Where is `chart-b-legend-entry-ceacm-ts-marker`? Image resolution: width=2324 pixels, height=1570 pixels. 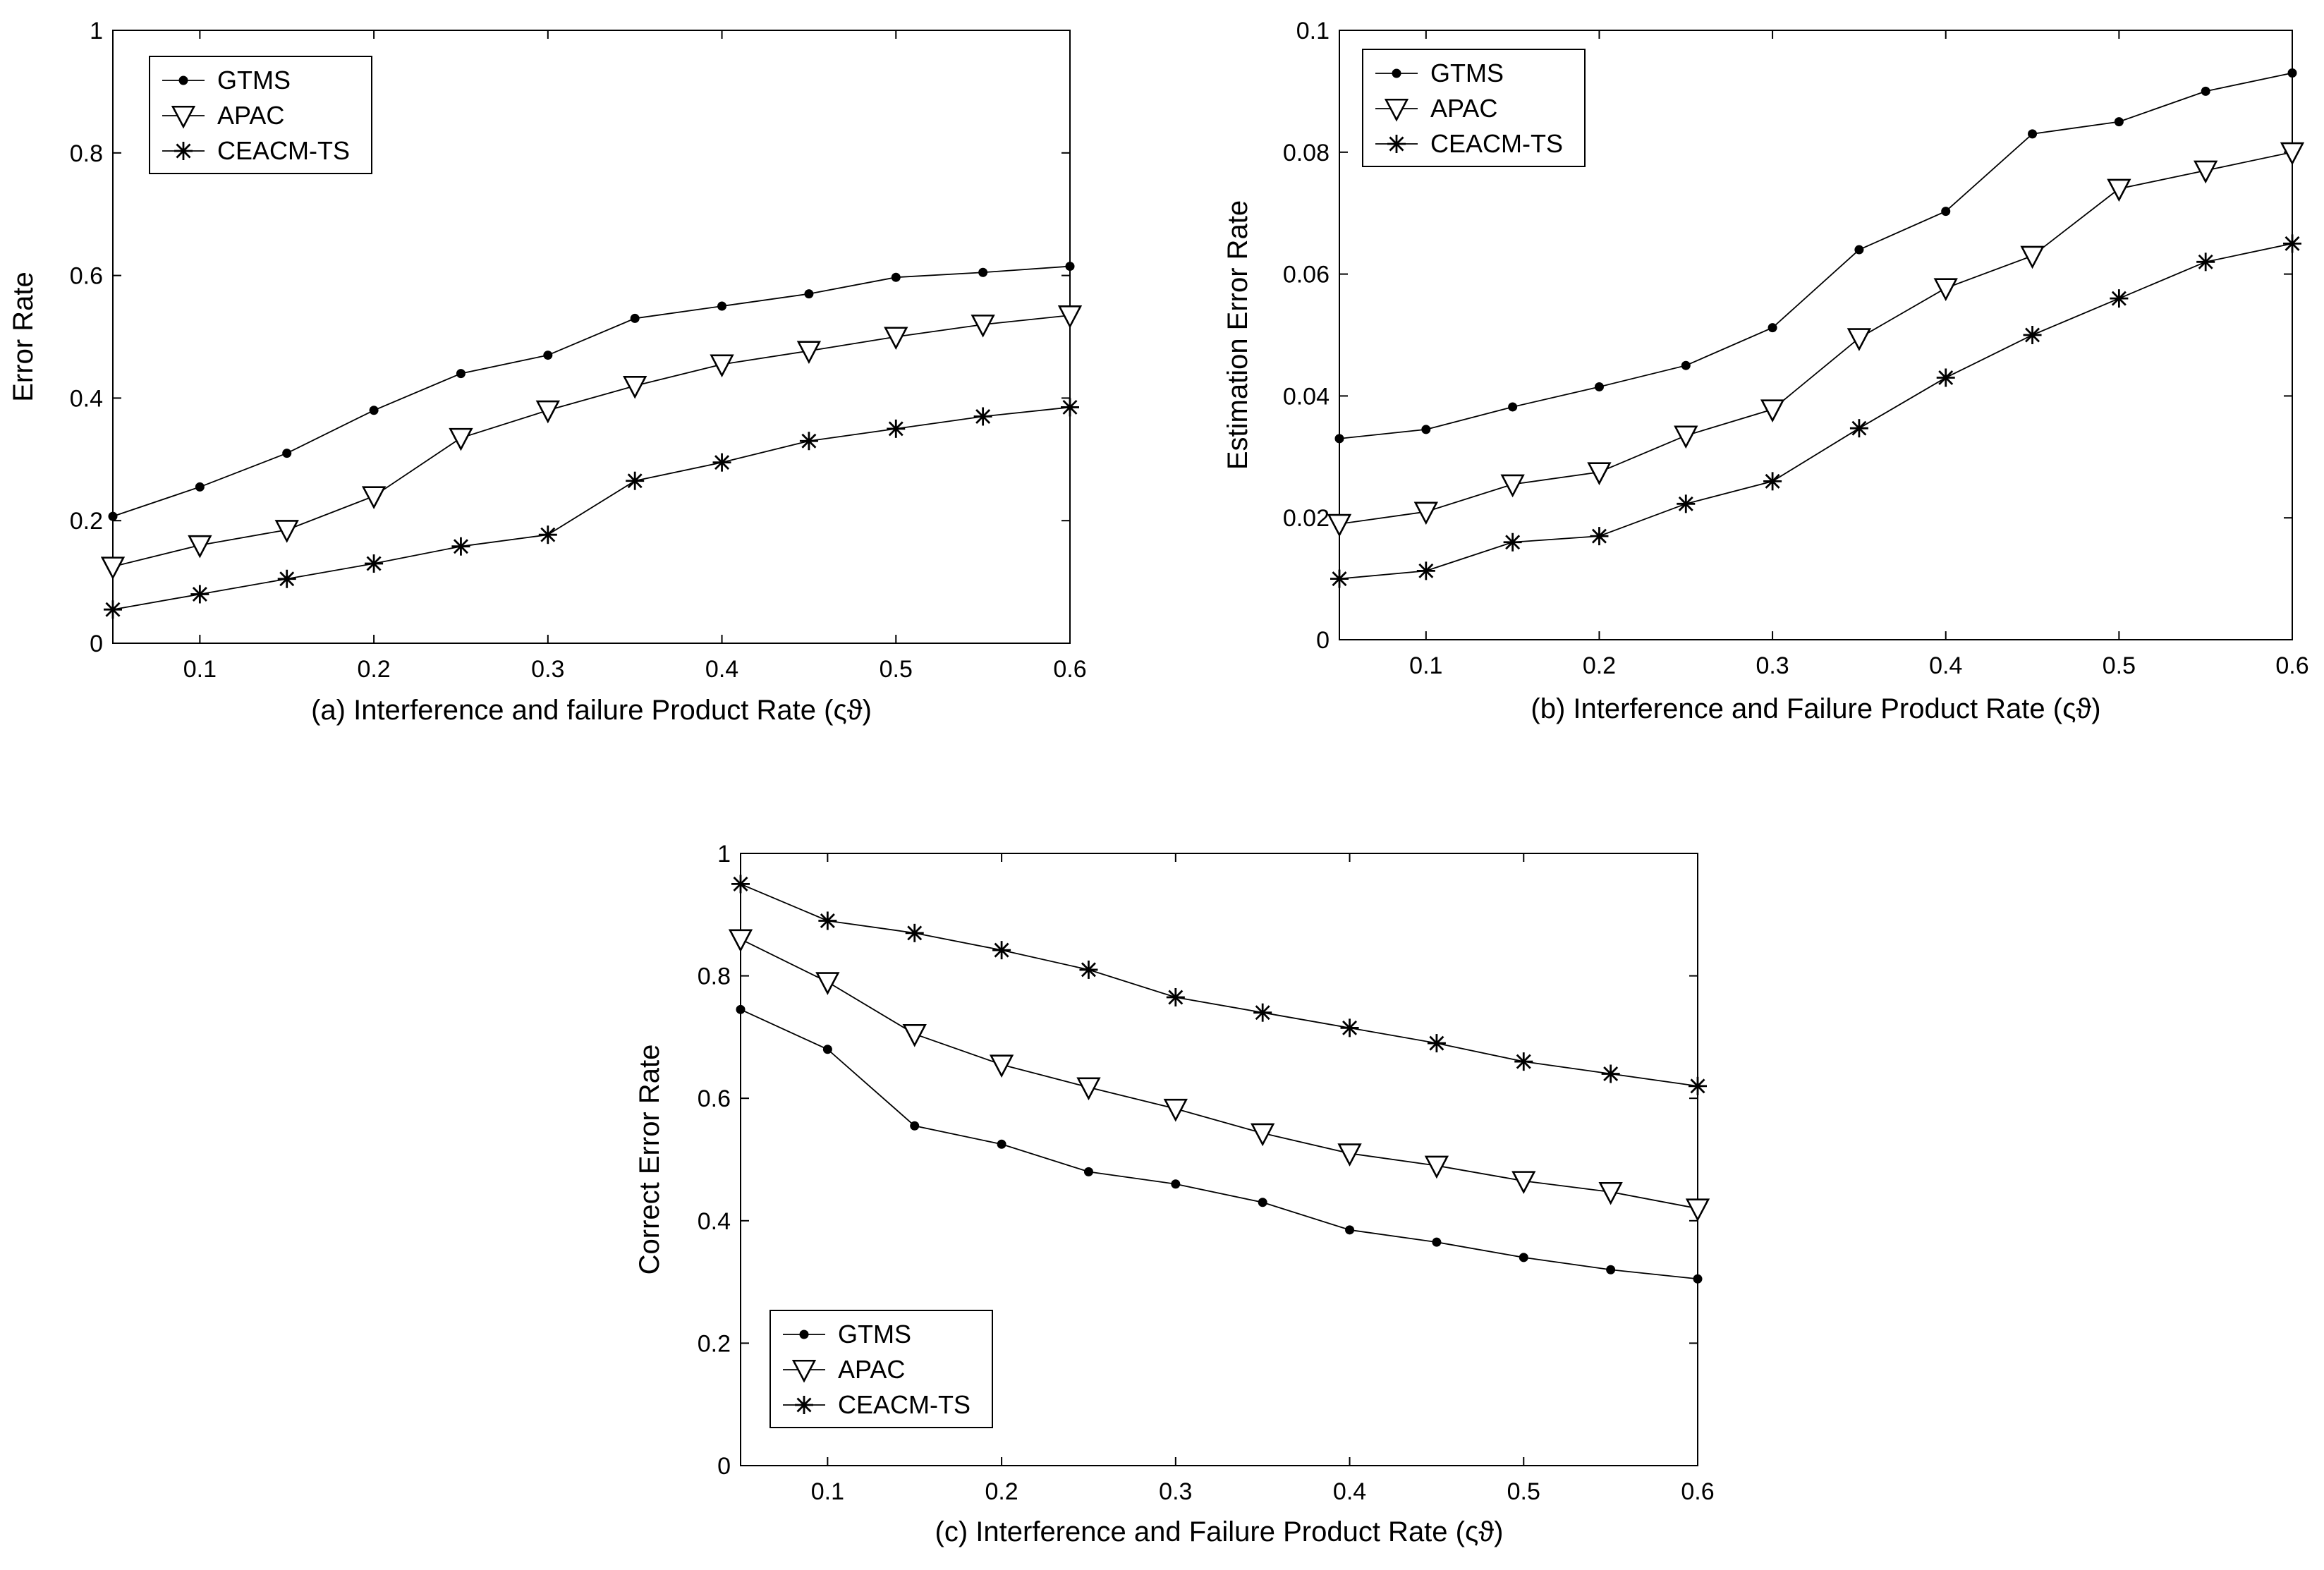 chart-b-legend-entry-ceacm-ts-marker is located at coordinates (1396, 144).